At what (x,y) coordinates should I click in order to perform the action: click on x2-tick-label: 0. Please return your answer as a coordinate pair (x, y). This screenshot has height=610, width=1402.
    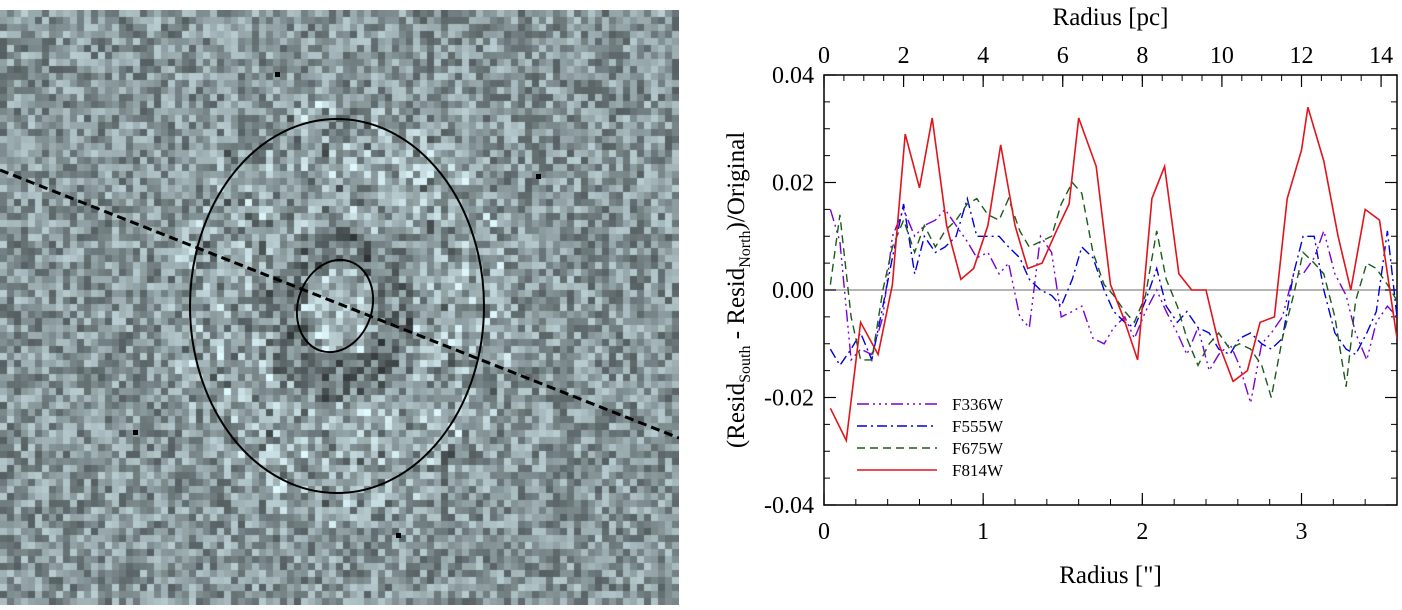
    Looking at the image, I should click on (824, 56).